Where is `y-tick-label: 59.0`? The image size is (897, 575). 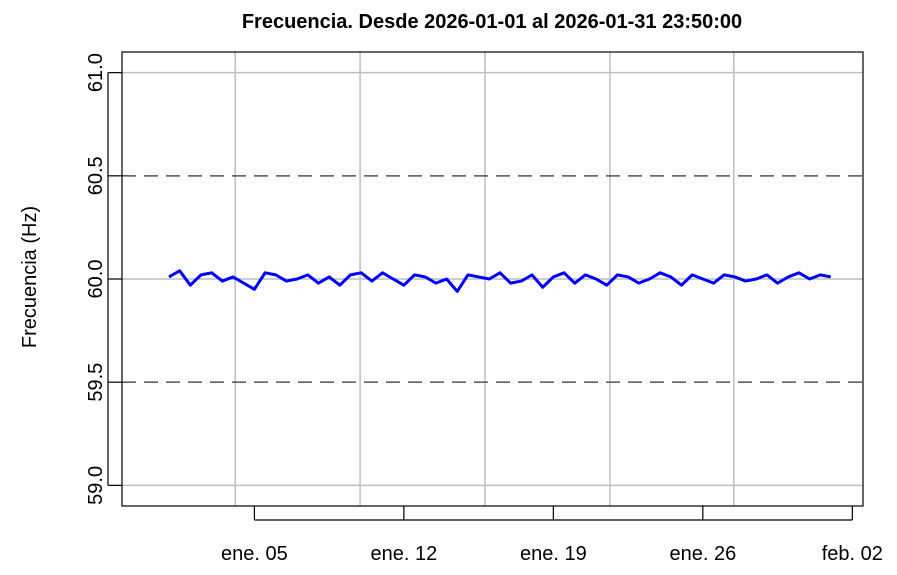 y-tick-label: 59.0 is located at coordinates (96, 485).